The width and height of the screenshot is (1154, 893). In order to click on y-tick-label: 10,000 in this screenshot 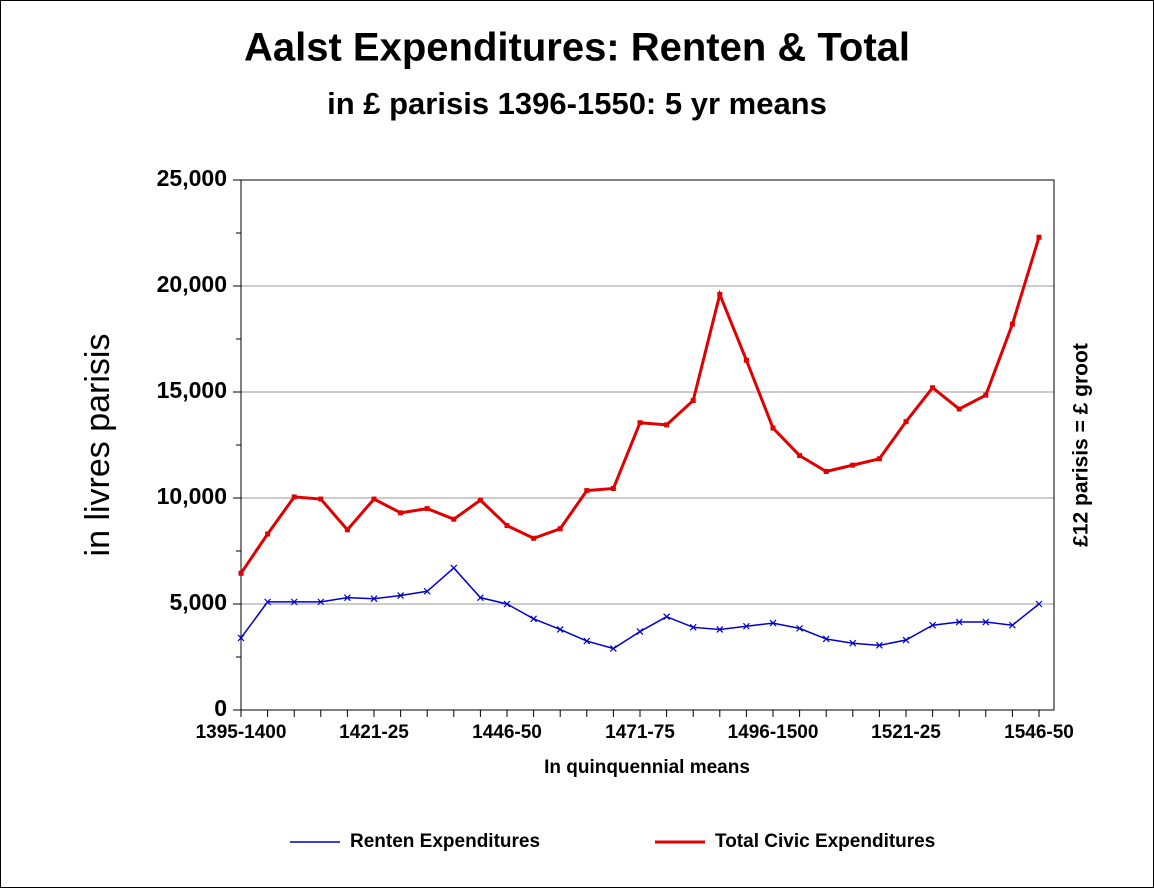, I will do `click(192, 496)`.